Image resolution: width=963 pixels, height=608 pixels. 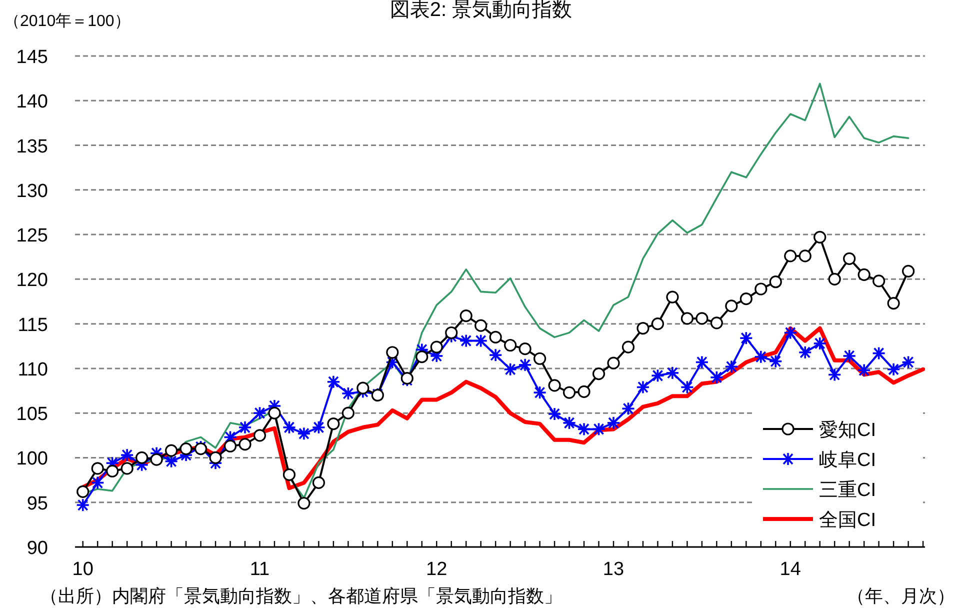 I want to click on y-tick-label: 115, so click(x=33, y=325).